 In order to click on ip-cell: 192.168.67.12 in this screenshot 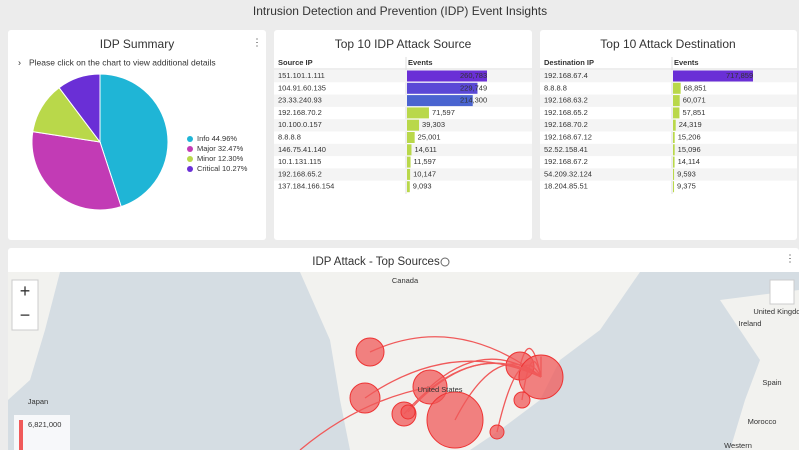, I will do `click(568, 136)`.